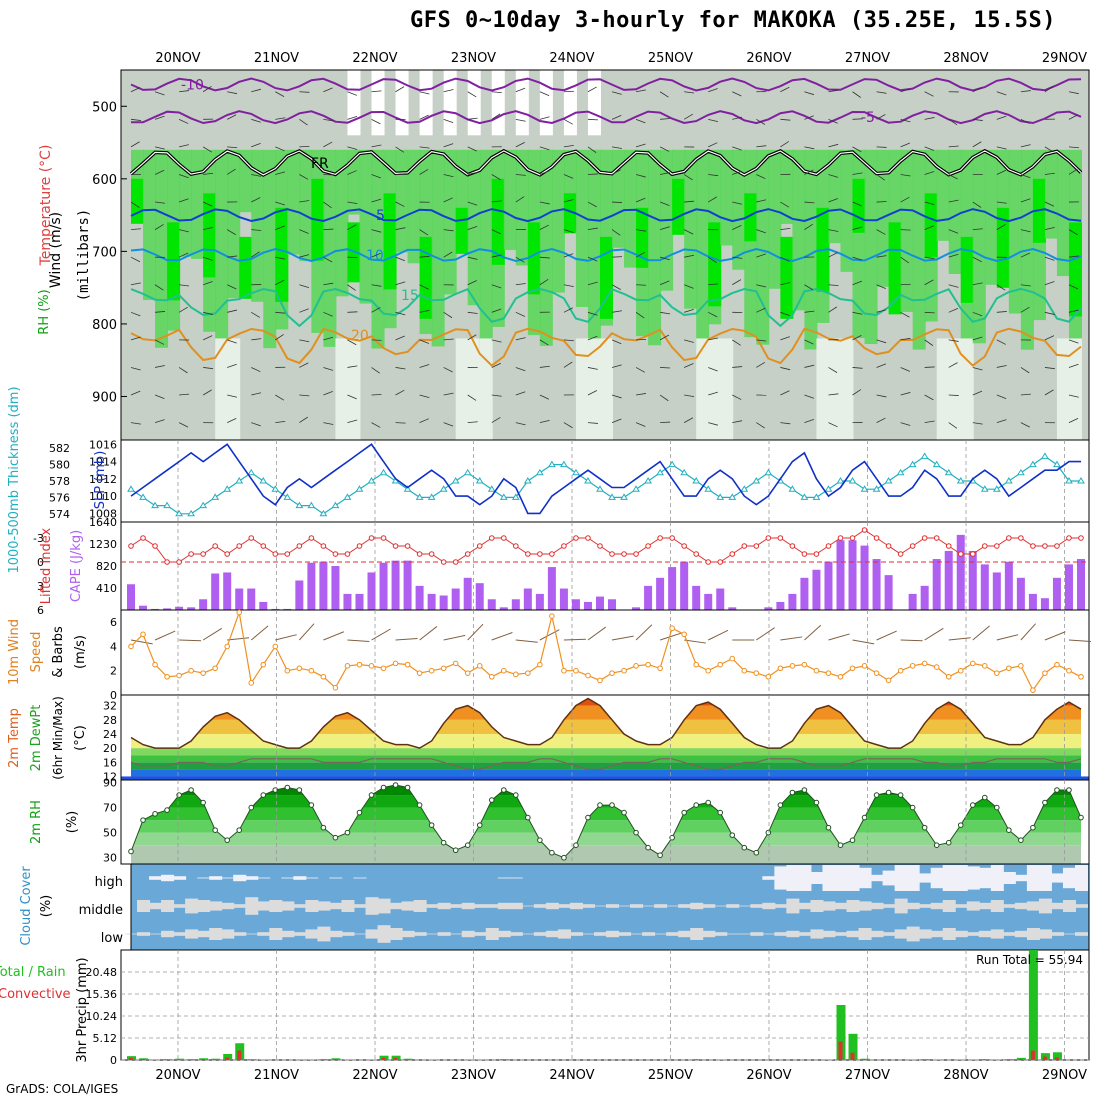 The width and height of the screenshot is (1100, 1100). I want to click on wind-axis-label-barbs: & Barbs, so click(58, 652).